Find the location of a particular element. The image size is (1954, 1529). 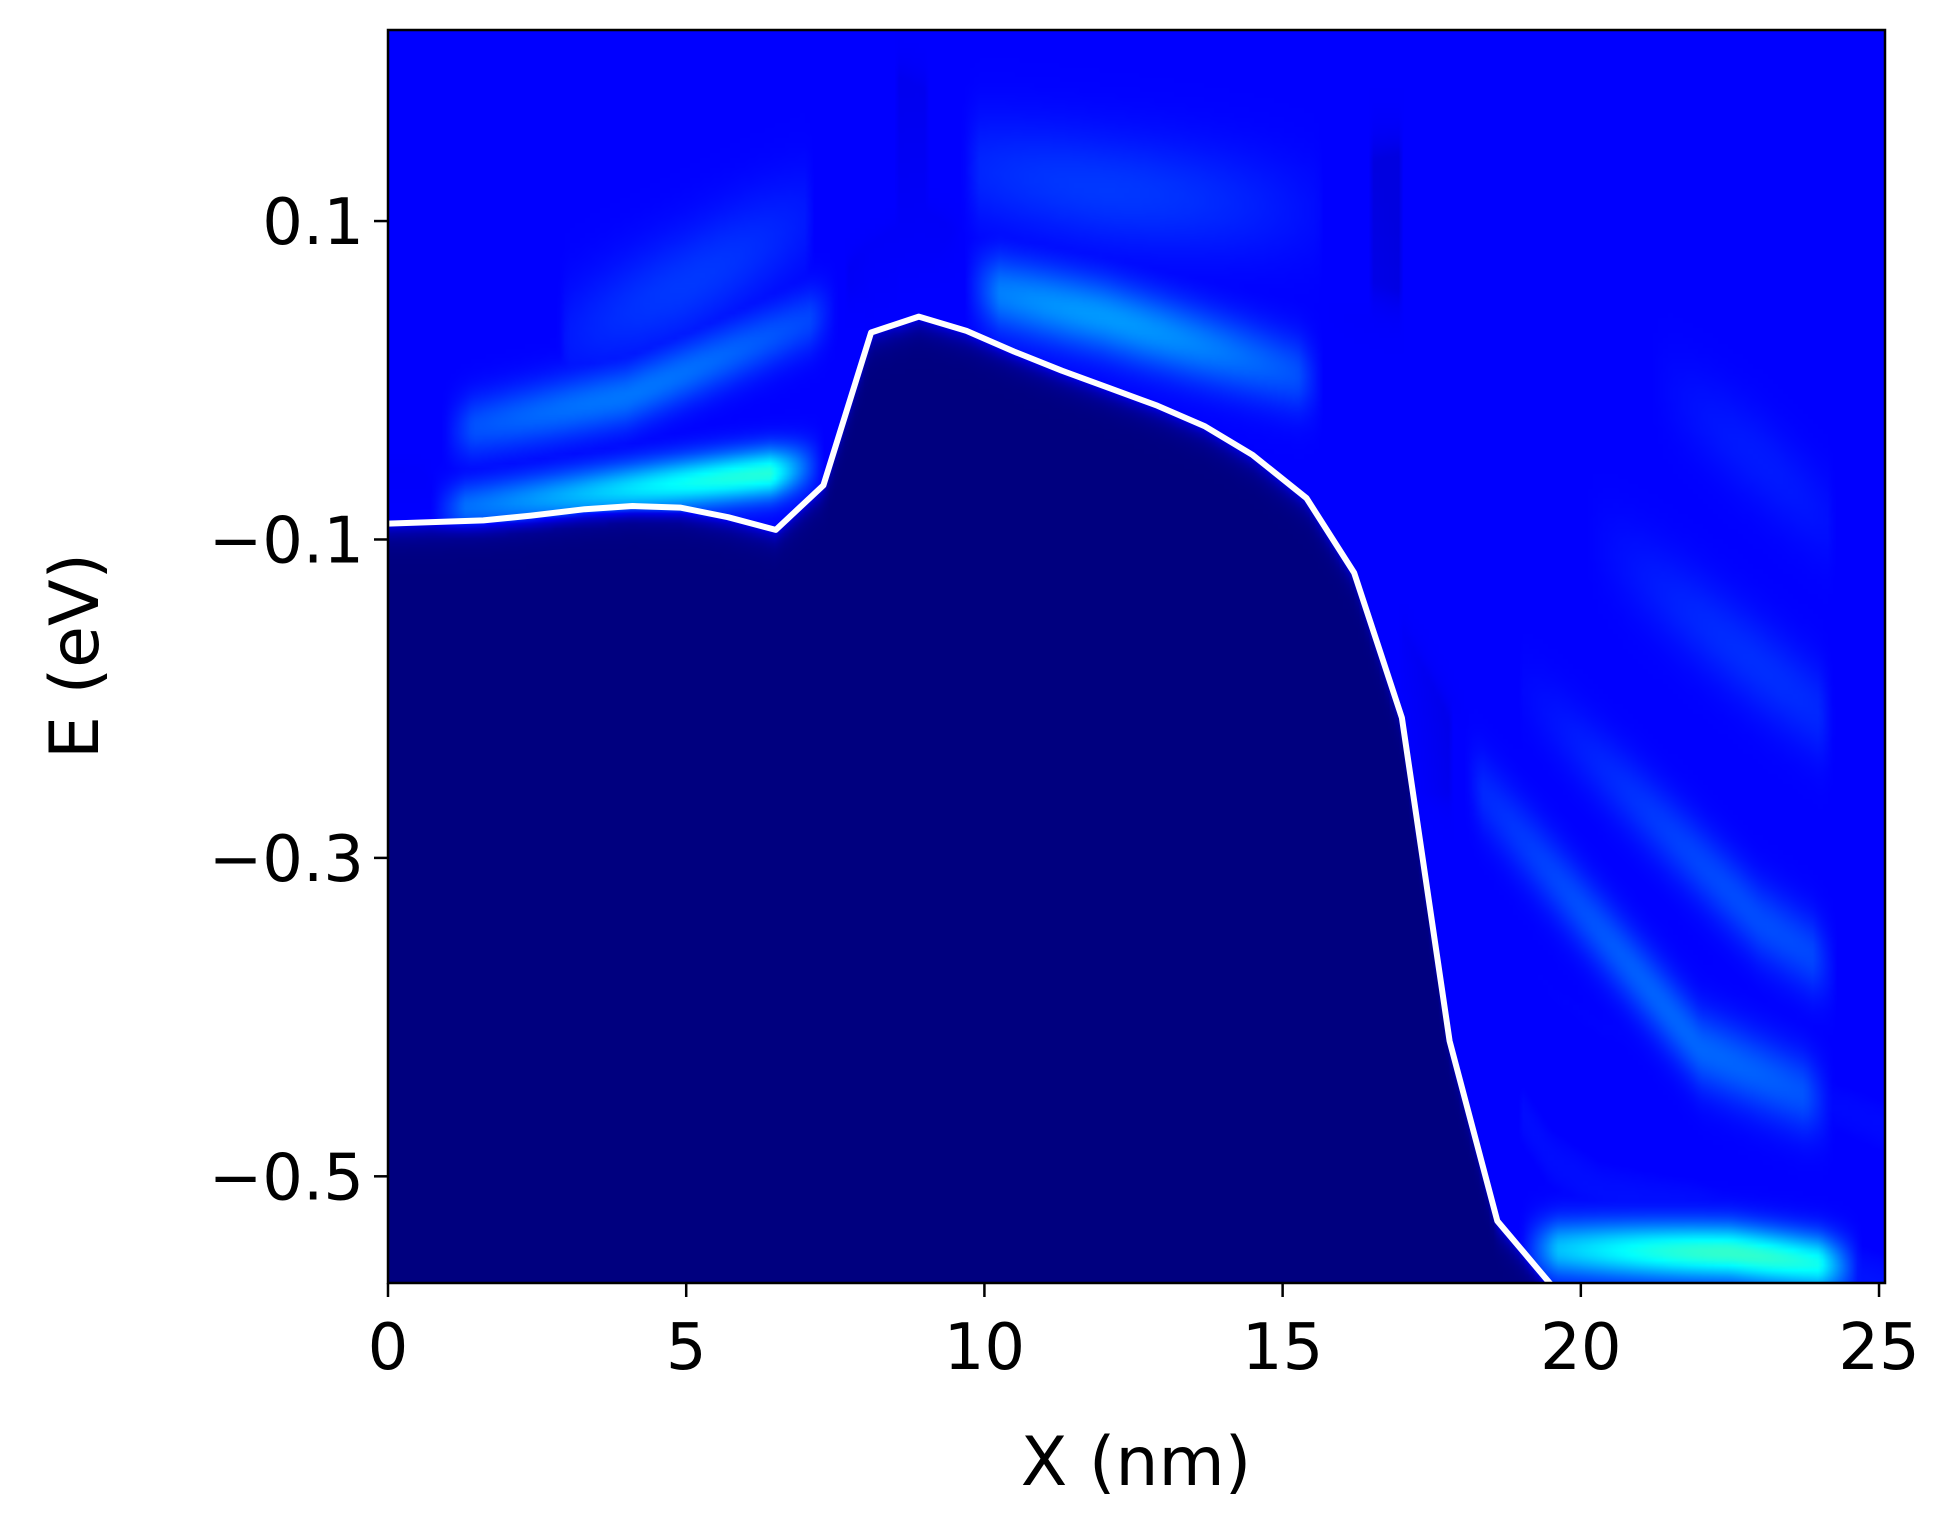

x-tick-label: 15 is located at coordinates (1282, 1348).